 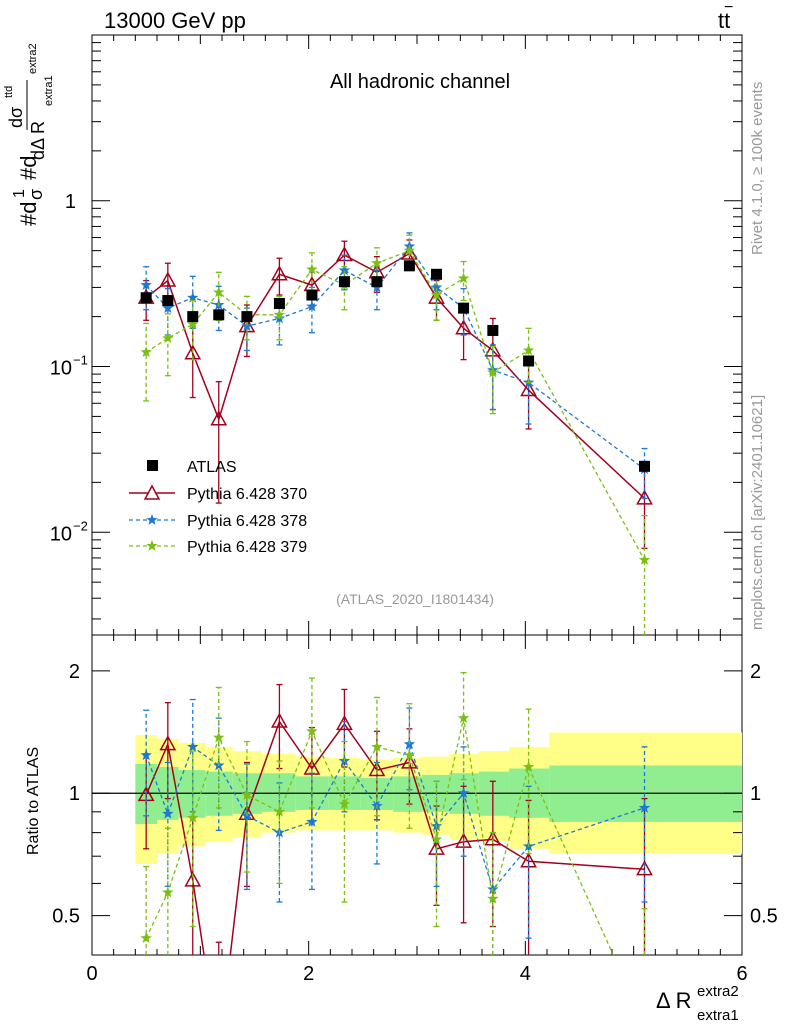 I want to click on x-axis-label: Δ R extra2 extra1, so click(x=697, y=1003).